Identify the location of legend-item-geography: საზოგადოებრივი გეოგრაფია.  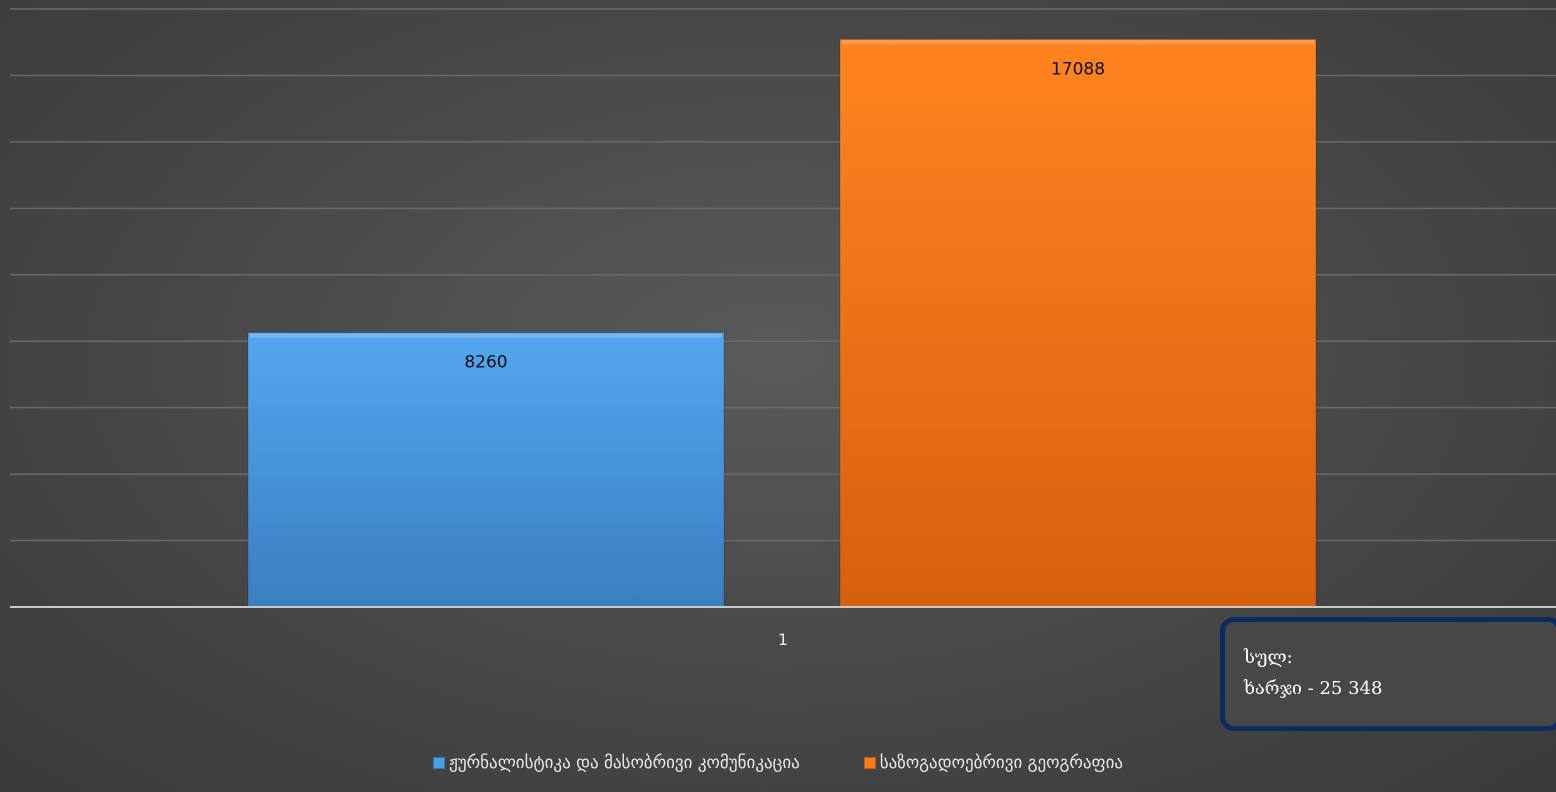
(993, 763).